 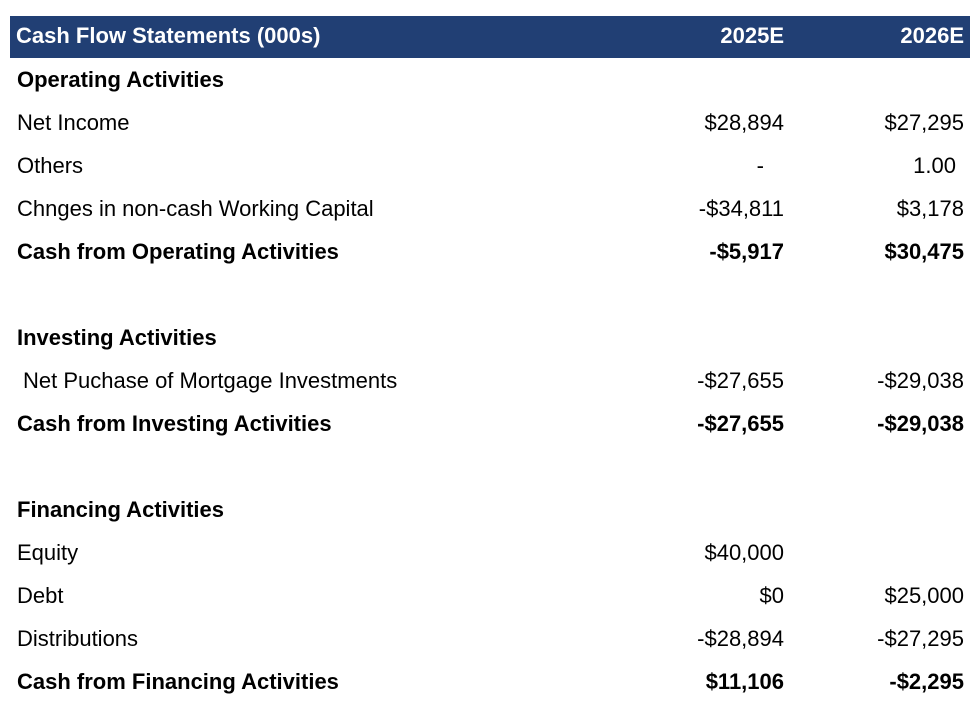 What do you see at coordinates (178, 681) in the screenshot?
I see `row-label: Cash from Financing Activities` at bounding box center [178, 681].